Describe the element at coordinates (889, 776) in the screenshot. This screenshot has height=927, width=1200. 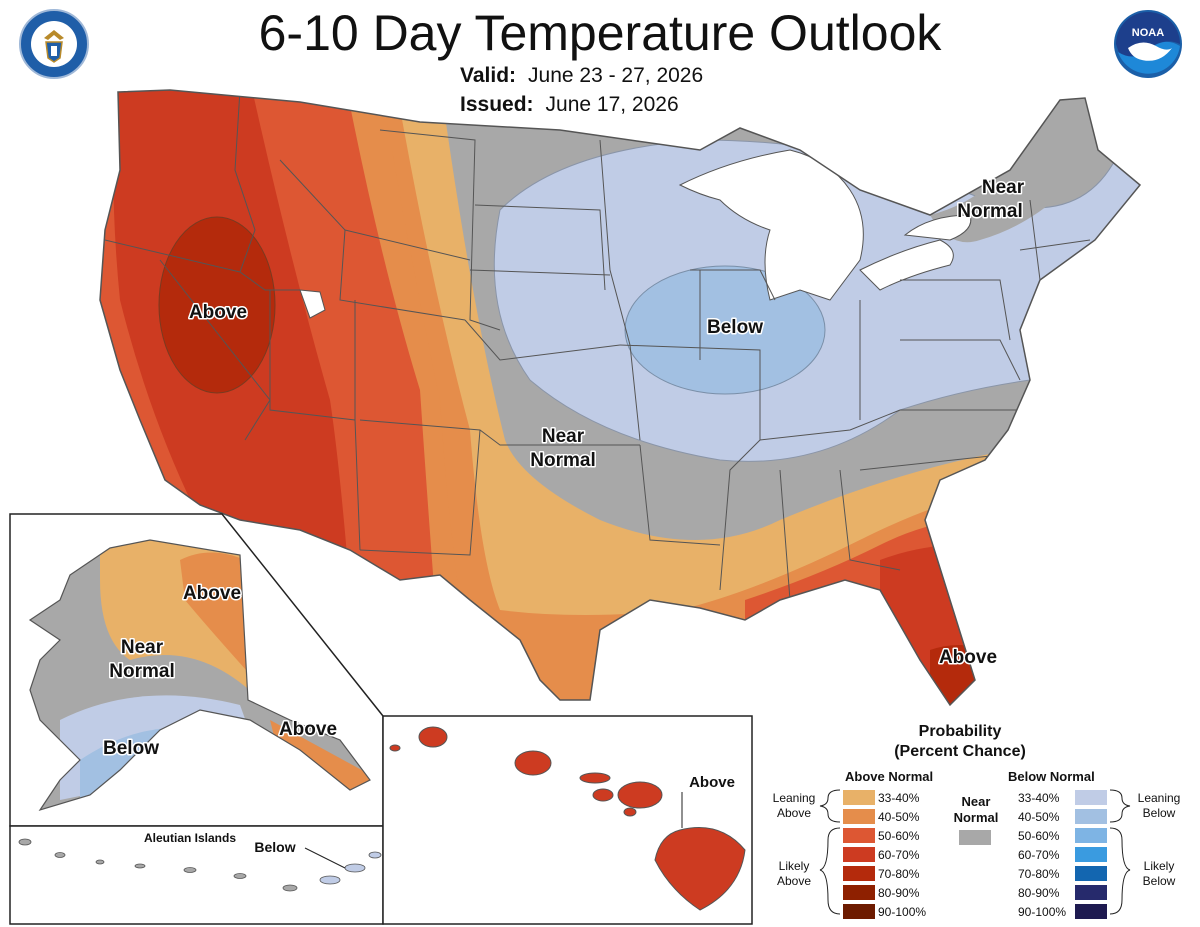
I see `above-normal-header: Above Normal` at that location.